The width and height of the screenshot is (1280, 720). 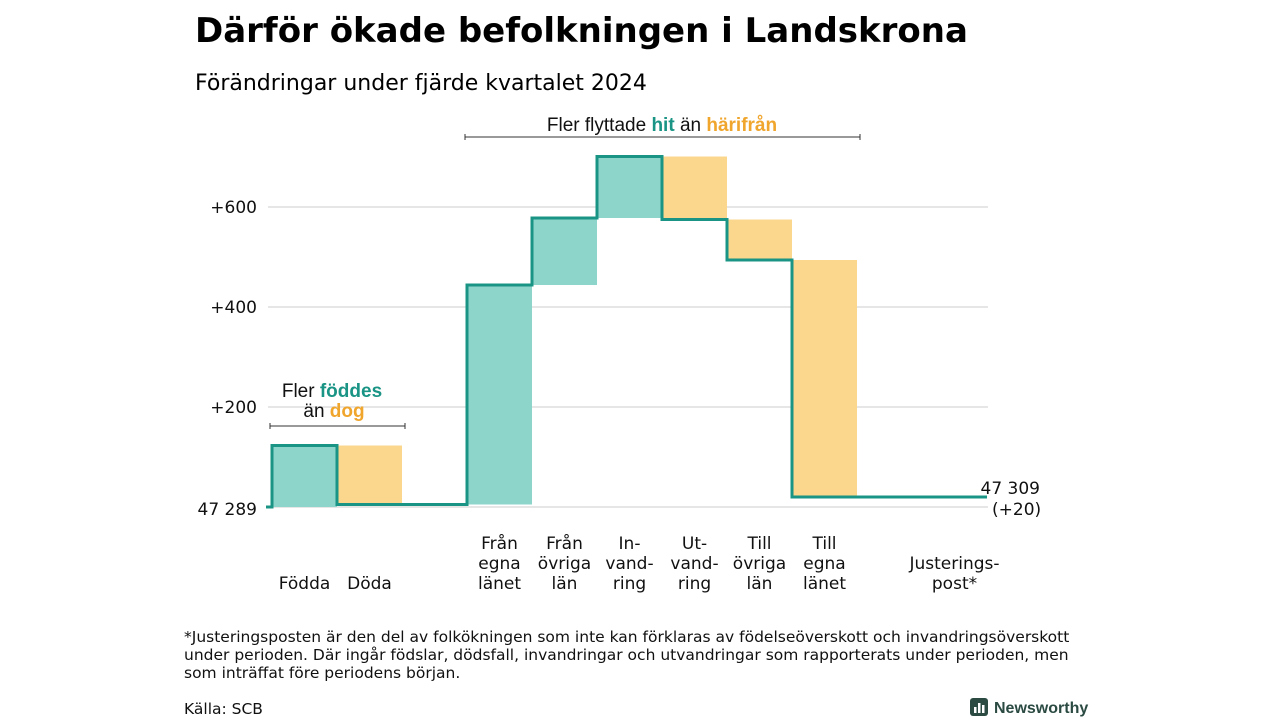 What do you see at coordinates (630, 544) in the screenshot?
I see `category-label: In-` at bounding box center [630, 544].